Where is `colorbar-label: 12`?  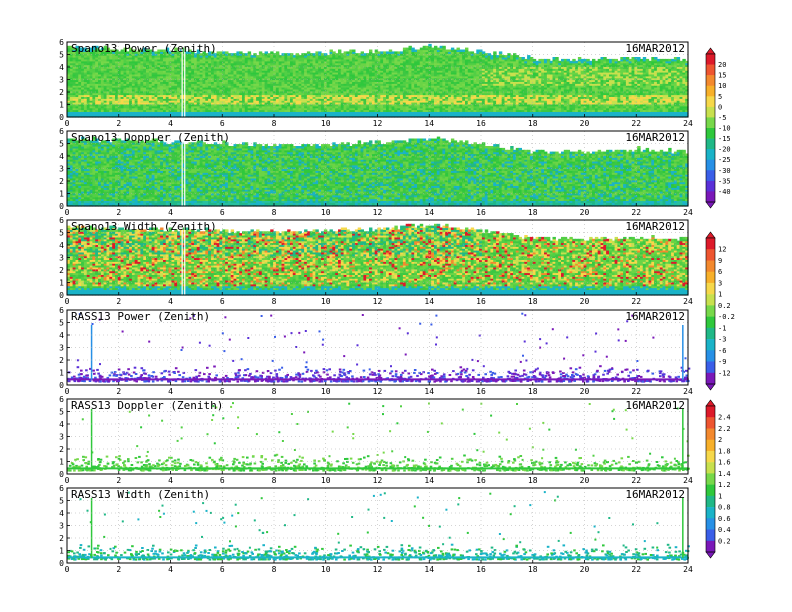 colorbar-label: 12 is located at coordinates (722, 250).